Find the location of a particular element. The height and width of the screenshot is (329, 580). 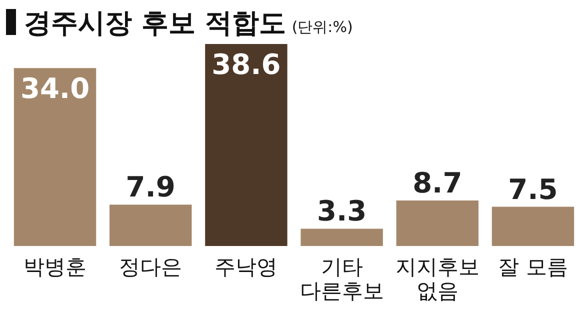

x-tick-label: 잘 모름 is located at coordinates (533, 267).